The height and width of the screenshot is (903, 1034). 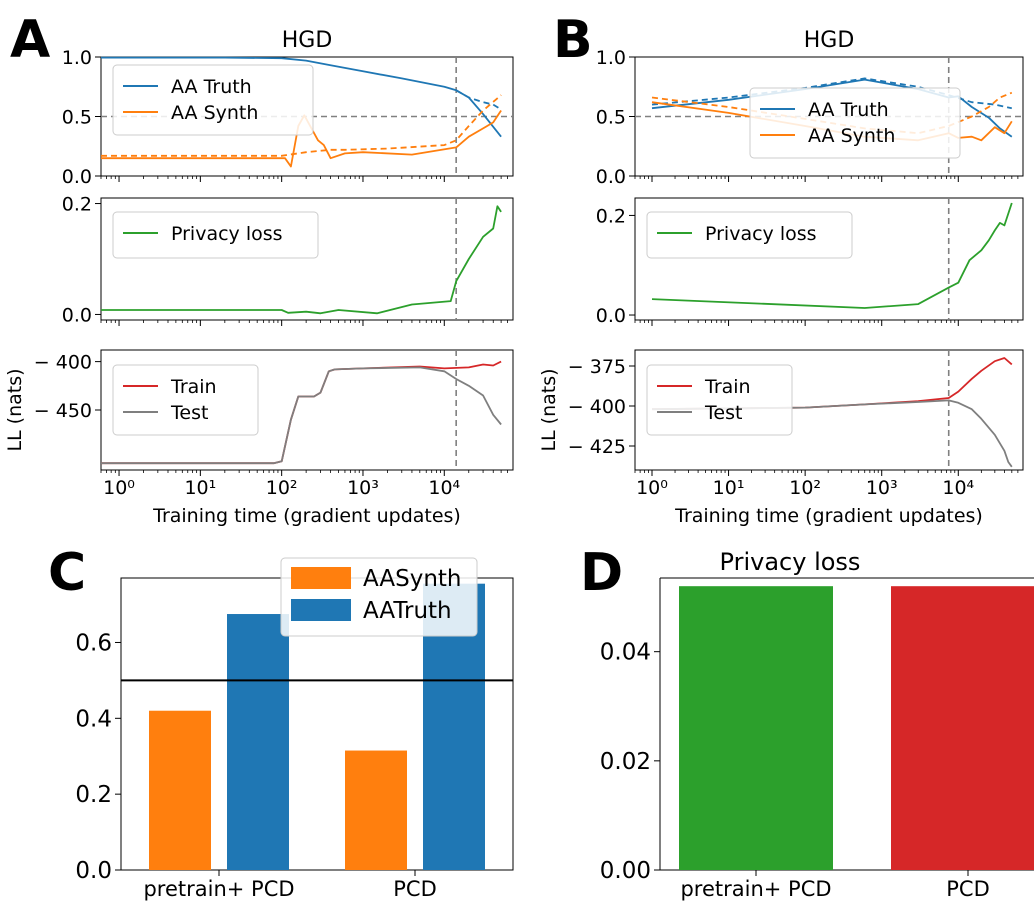 I want to click on aa-truth-line, so click(x=301, y=97).